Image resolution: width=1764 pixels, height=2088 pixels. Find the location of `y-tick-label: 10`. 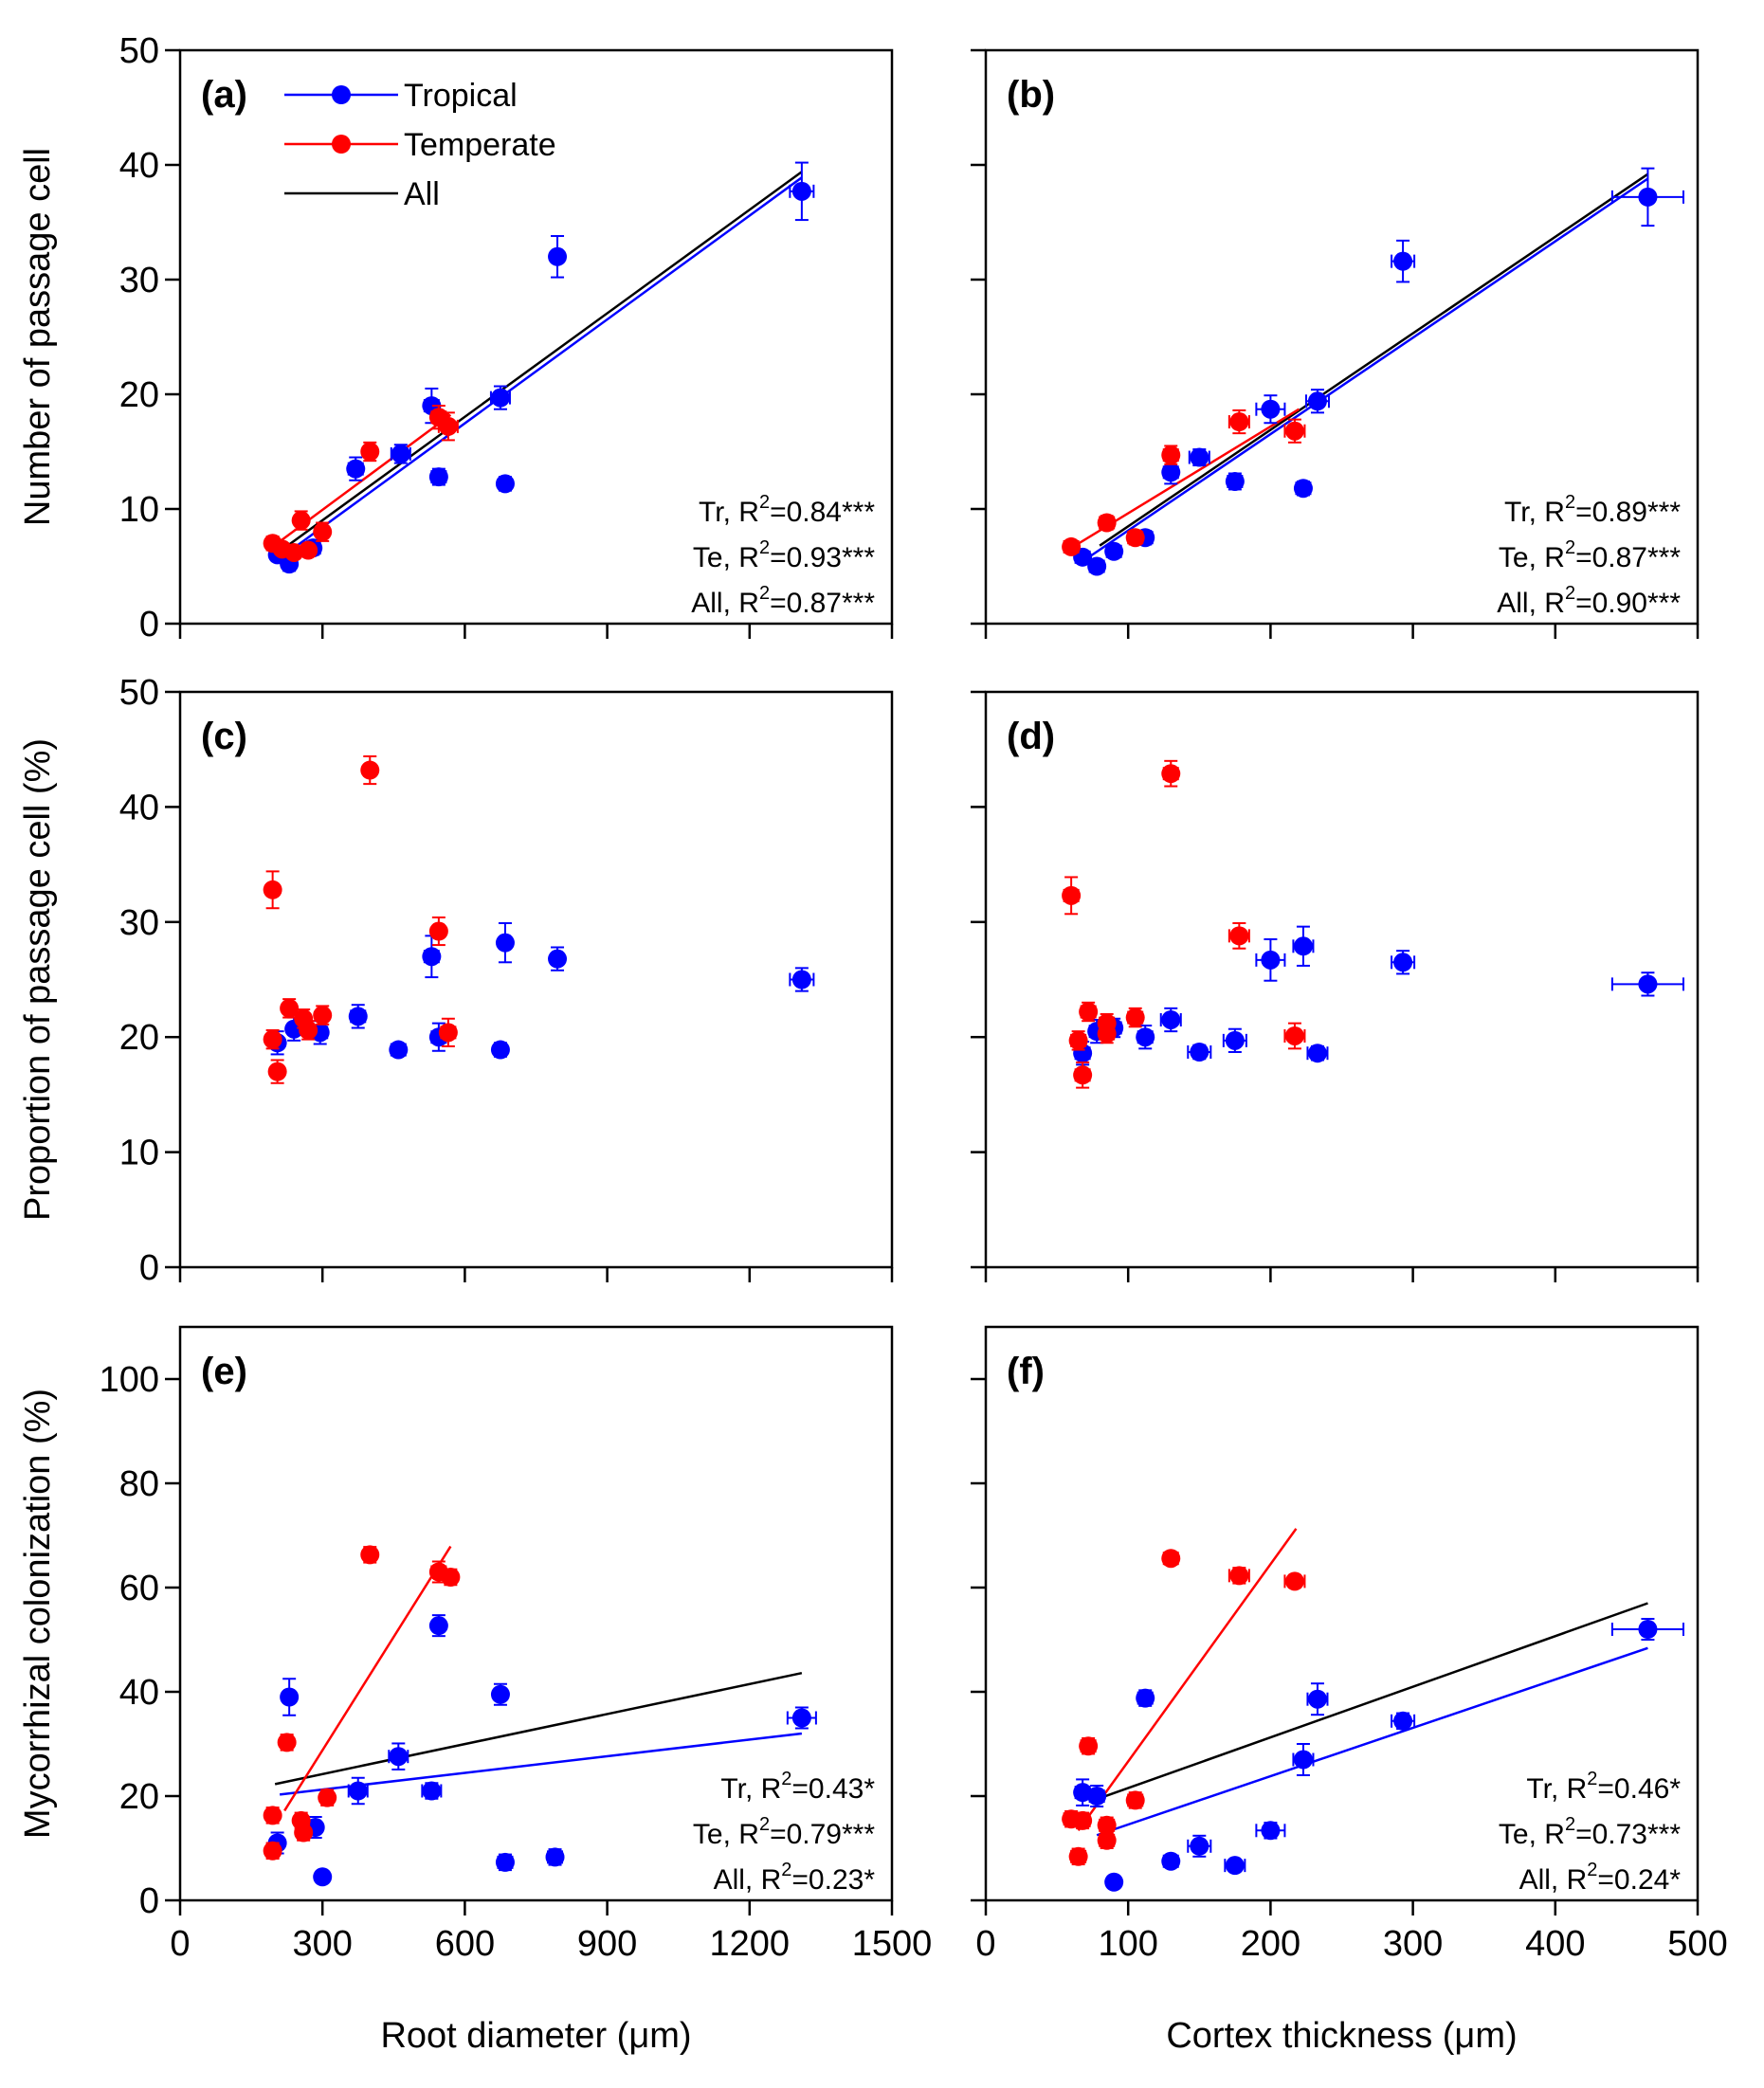

y-tick-label: 10 is located at coordinates (139, 510).